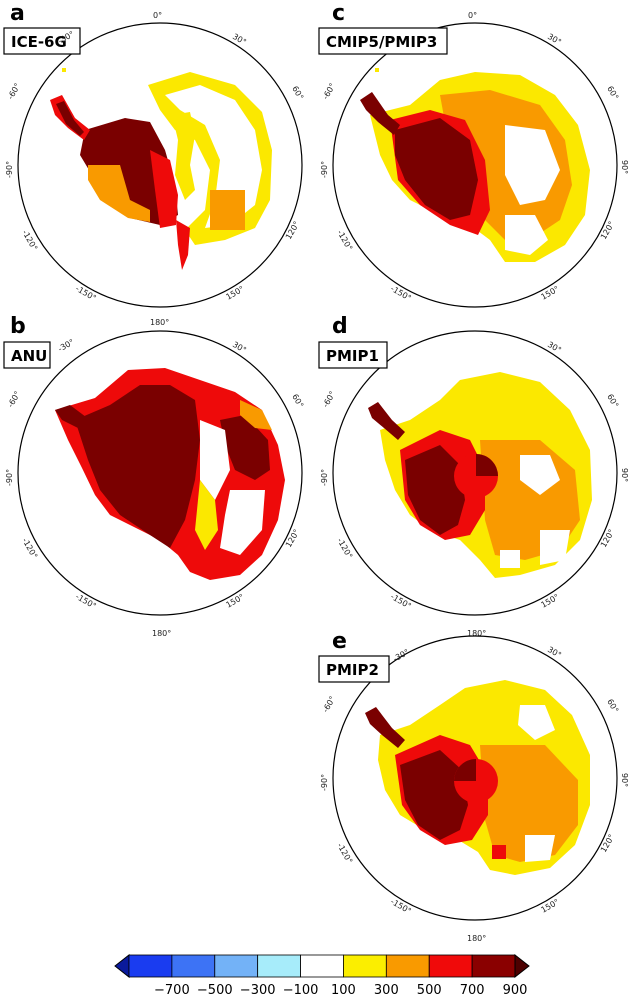 The width and height of the screenshot is (633, 1006). Describe the element at coordinates (436, 169) in the screenshot. I see `panel-c-dark-core` at that location.